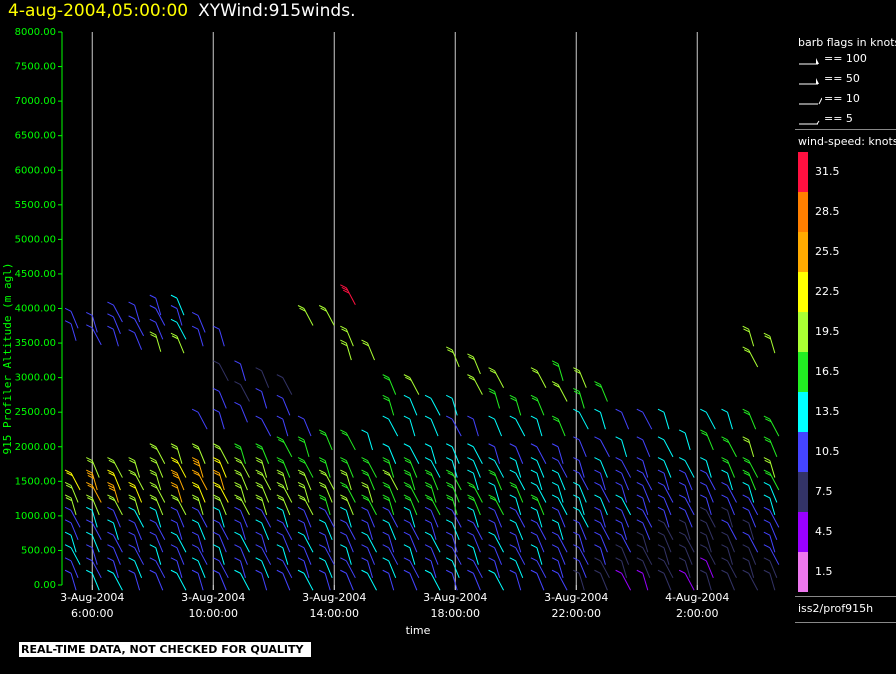 The width and height of the screenshot is (896, 674). Describe the element at coordinates (847, 42) in the screenshot. I see `barb-flags-title: barb flags in knots` at that location.